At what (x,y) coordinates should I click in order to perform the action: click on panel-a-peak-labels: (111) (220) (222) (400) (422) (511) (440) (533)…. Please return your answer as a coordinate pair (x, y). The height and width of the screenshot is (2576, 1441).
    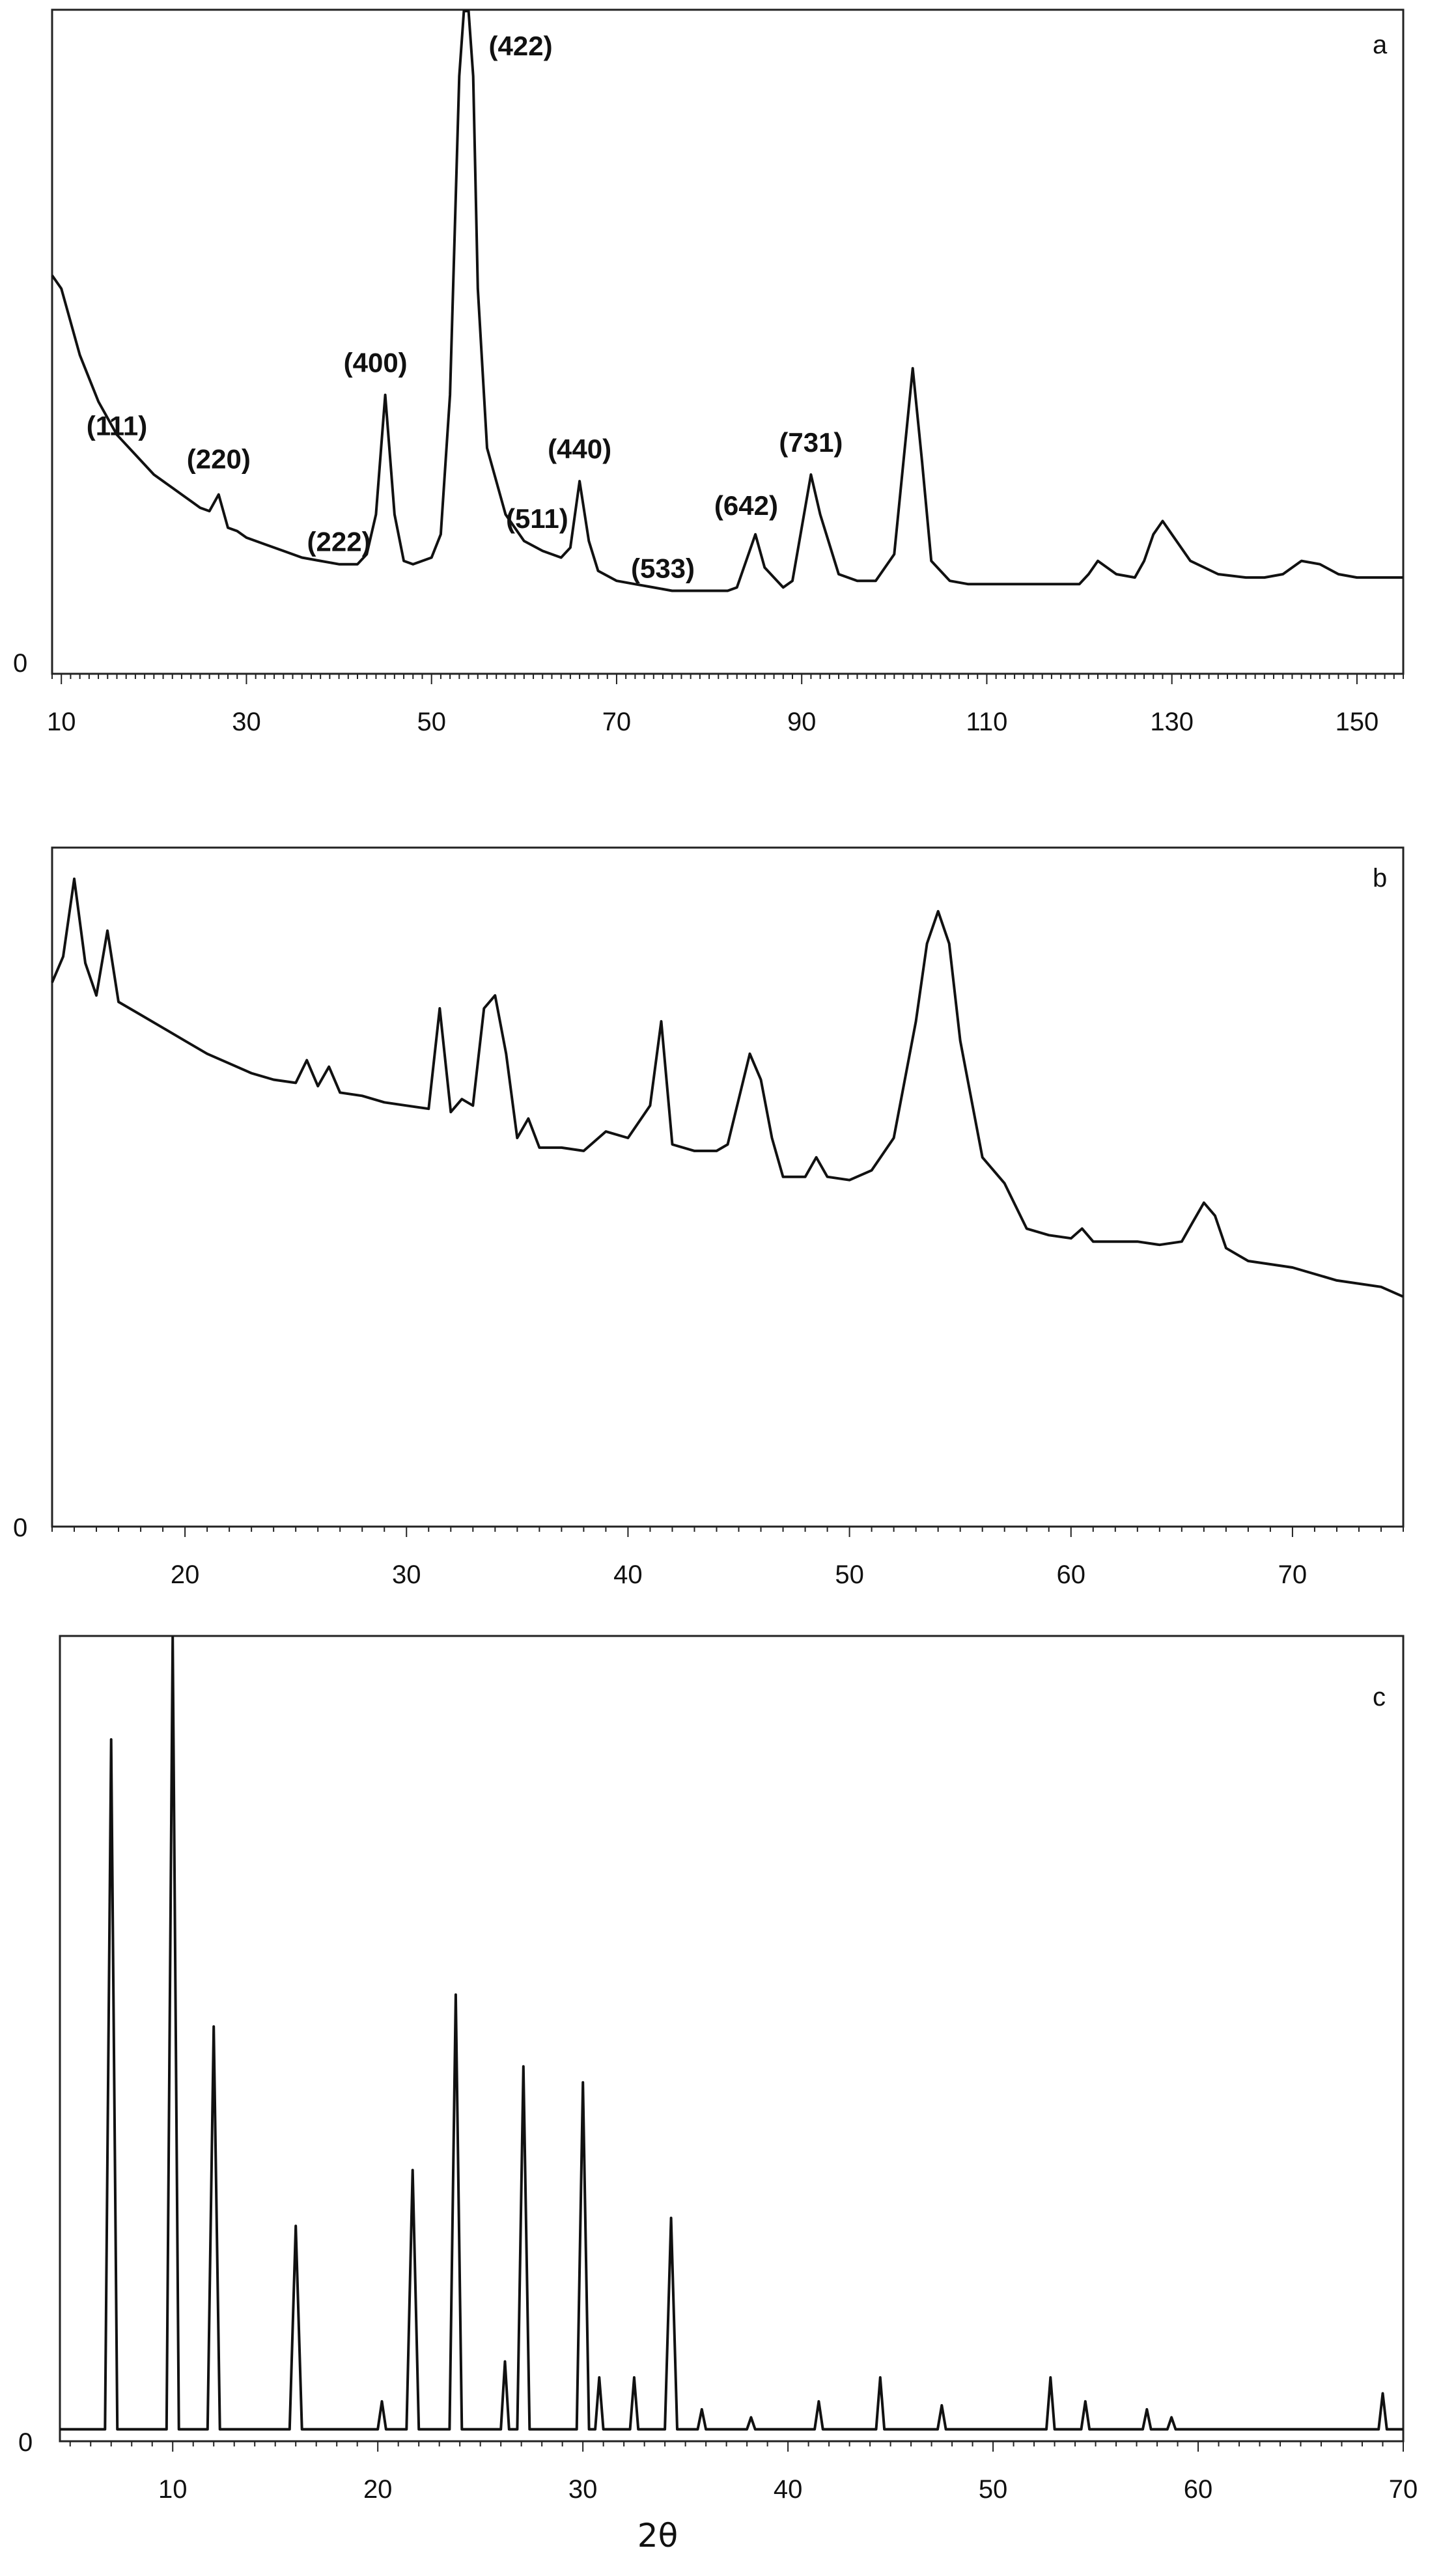
    Looking at the image, I should click on (465, 307).